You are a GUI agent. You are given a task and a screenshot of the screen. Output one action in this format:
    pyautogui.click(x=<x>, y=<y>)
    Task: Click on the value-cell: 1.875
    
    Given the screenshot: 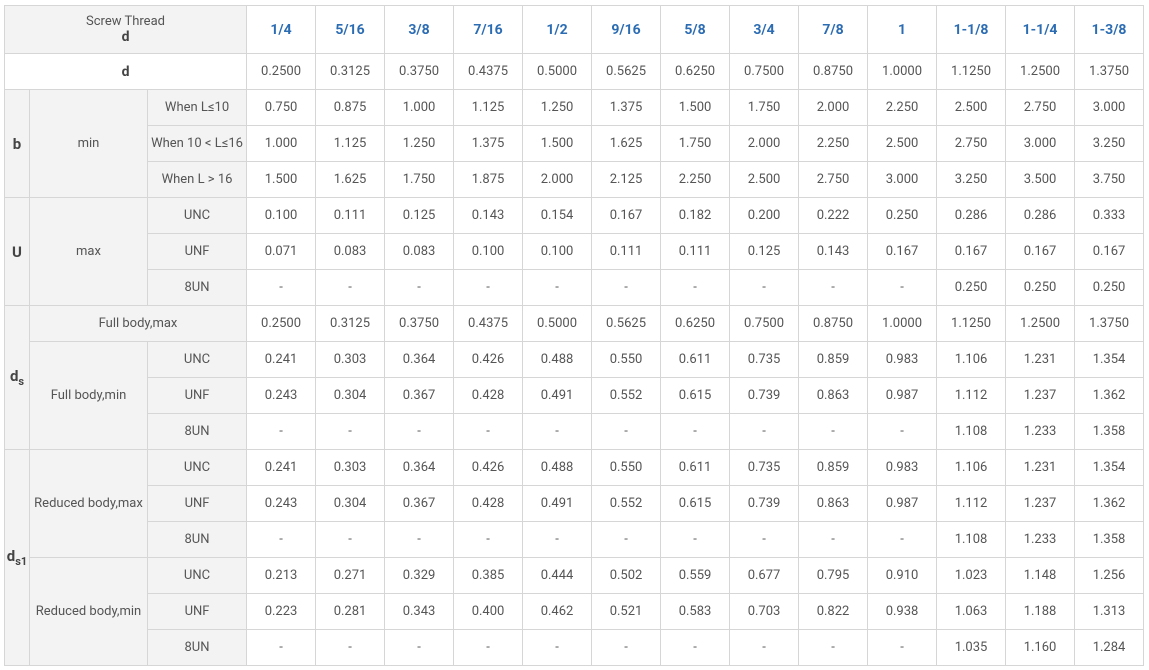 What is the action you would take?
    pyautogui.click(x=488, y=179)
    